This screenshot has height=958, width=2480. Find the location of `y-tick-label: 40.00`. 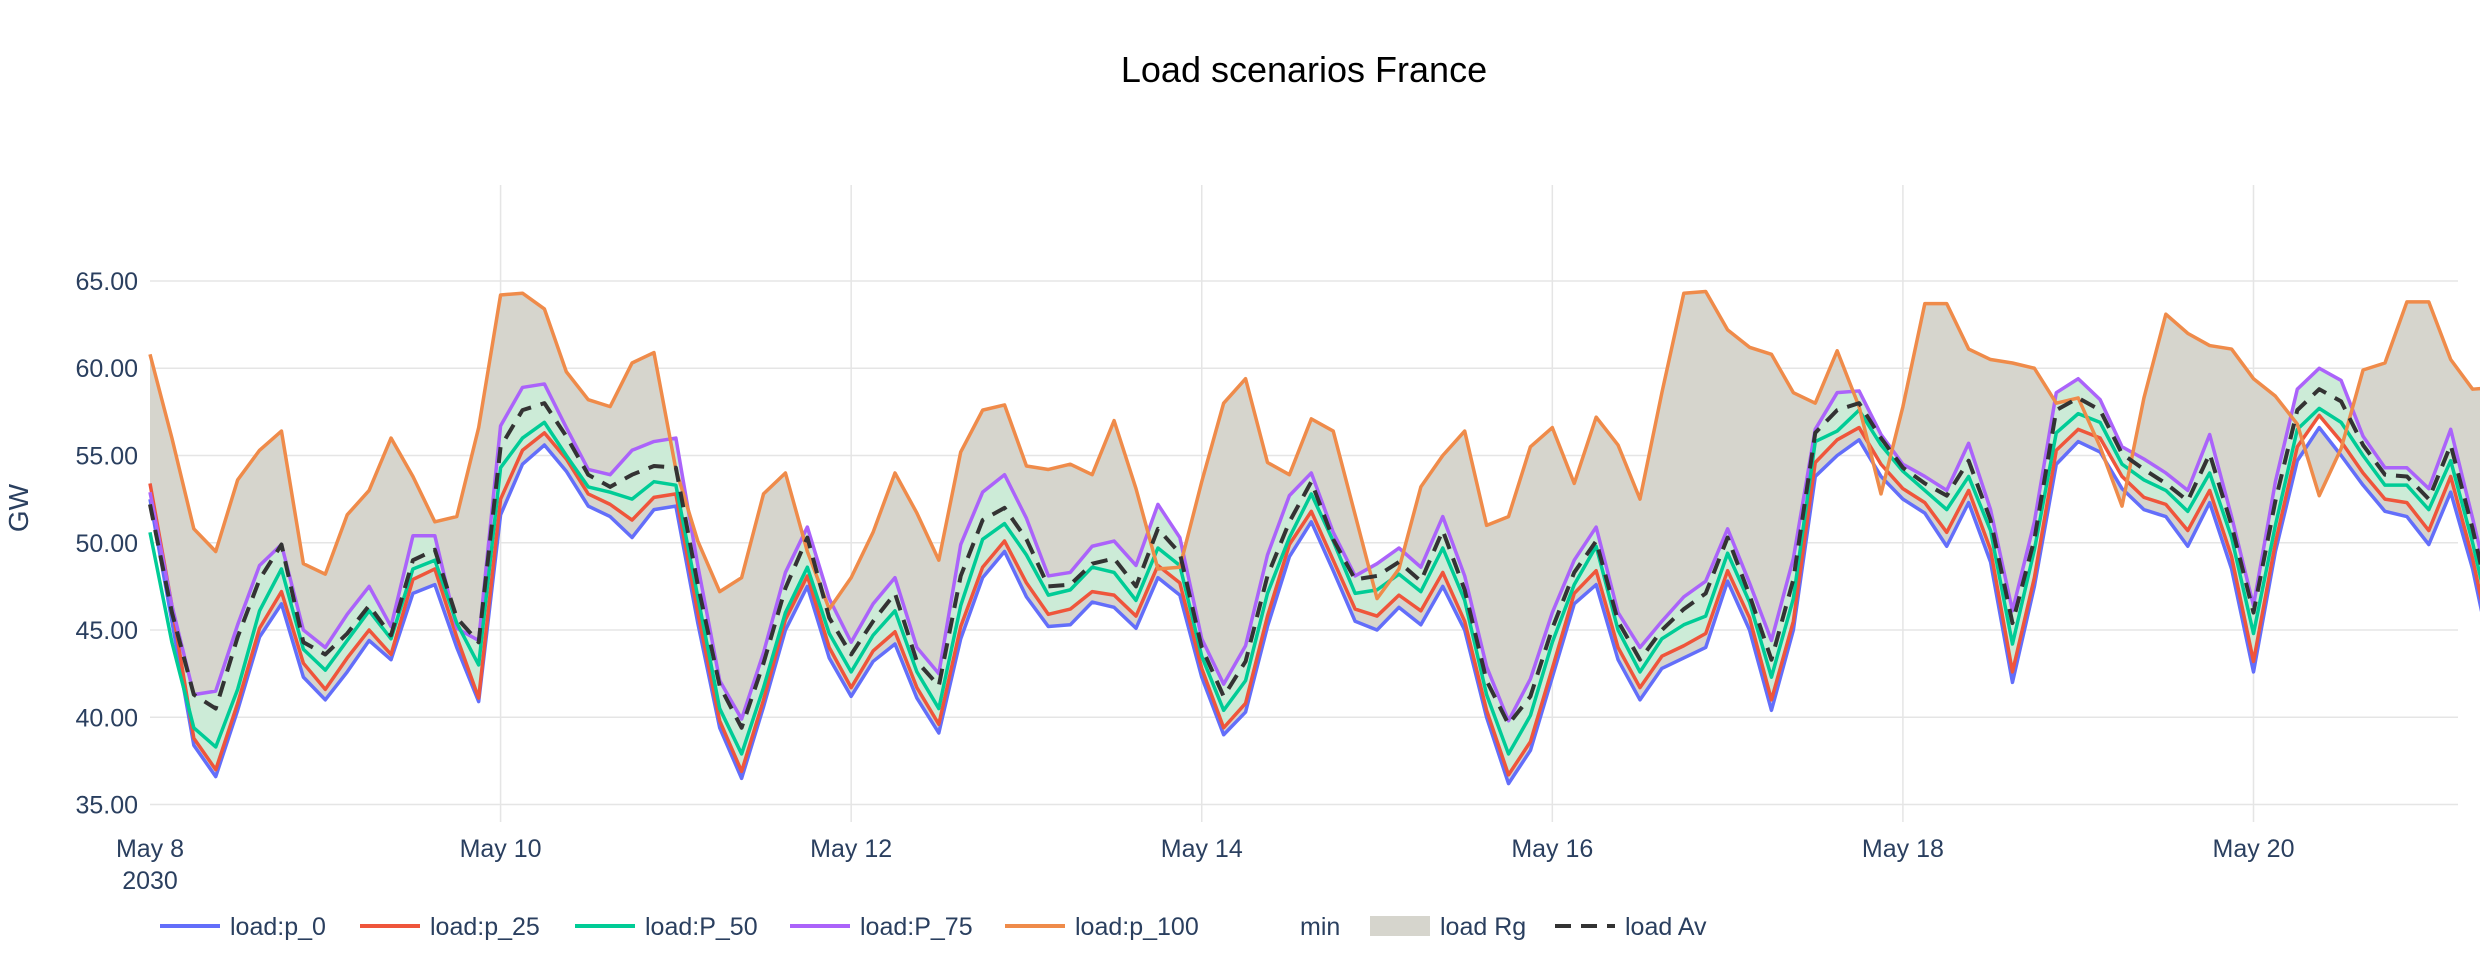

y-tick-label: 40.00 is located at coordinates (106, 718).